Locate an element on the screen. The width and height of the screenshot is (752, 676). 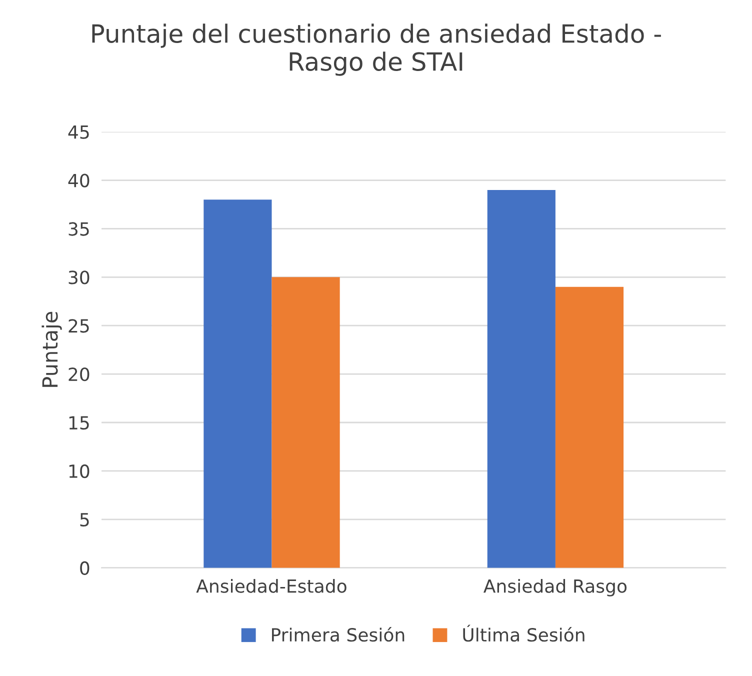
chart-title: Puntaje del cuestionario de ansiedad Estado - Rasgo de STAI is located at coordinates (376, 50).